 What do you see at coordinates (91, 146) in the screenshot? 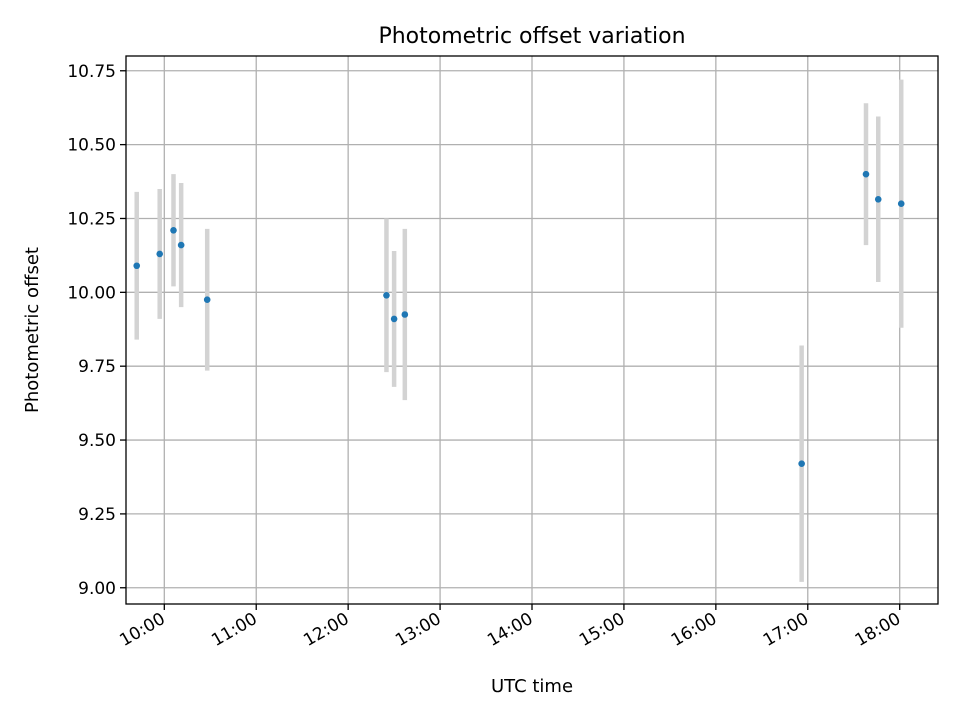
I see `y-tick-label: 10.50` at bounding box center [91, 146].